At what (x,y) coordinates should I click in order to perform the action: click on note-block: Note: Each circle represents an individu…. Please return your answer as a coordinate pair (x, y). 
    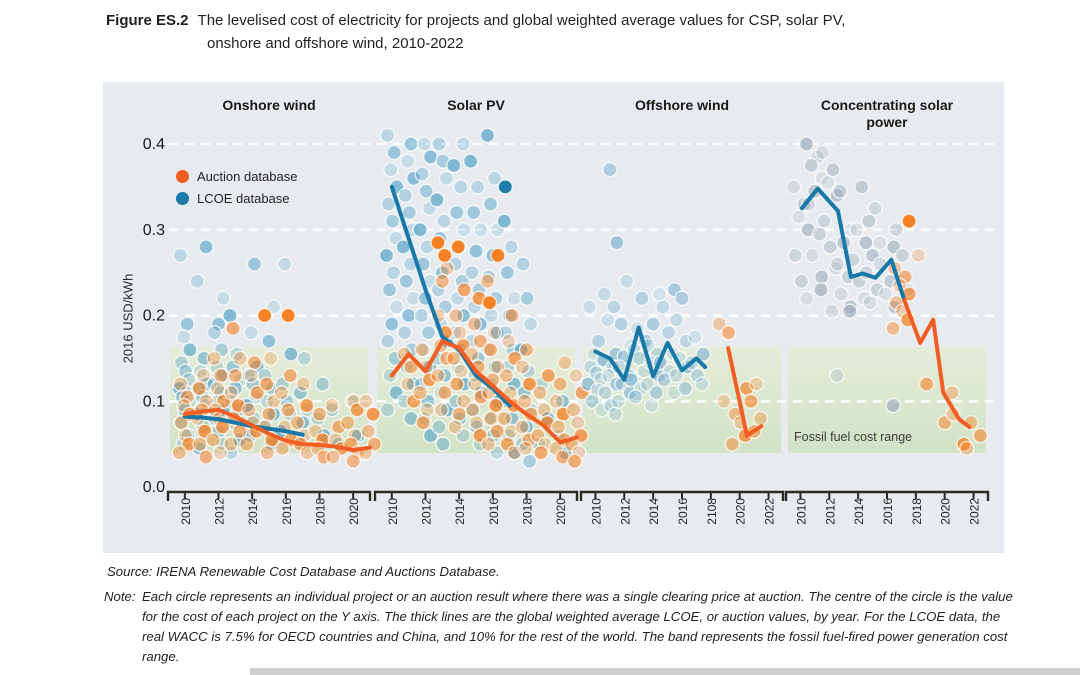
    Looking at the image, I should click on (561, 627).